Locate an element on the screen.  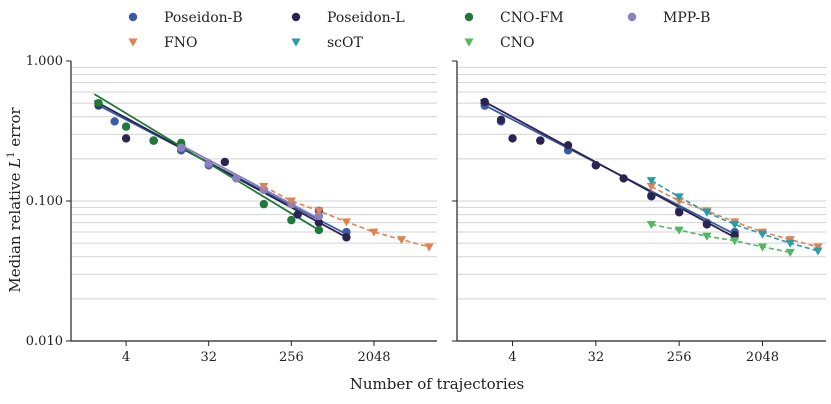
legend-label: FNO is located at coordinates (180, 43).